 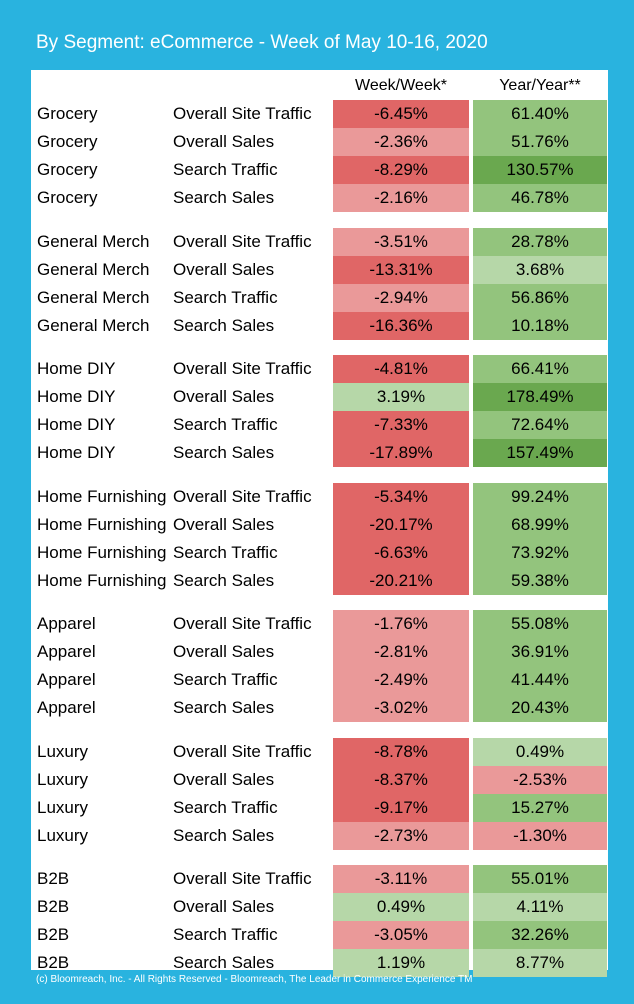 I want to click on week-over-week-cell: -6.63%, so click(x=401, y=552).